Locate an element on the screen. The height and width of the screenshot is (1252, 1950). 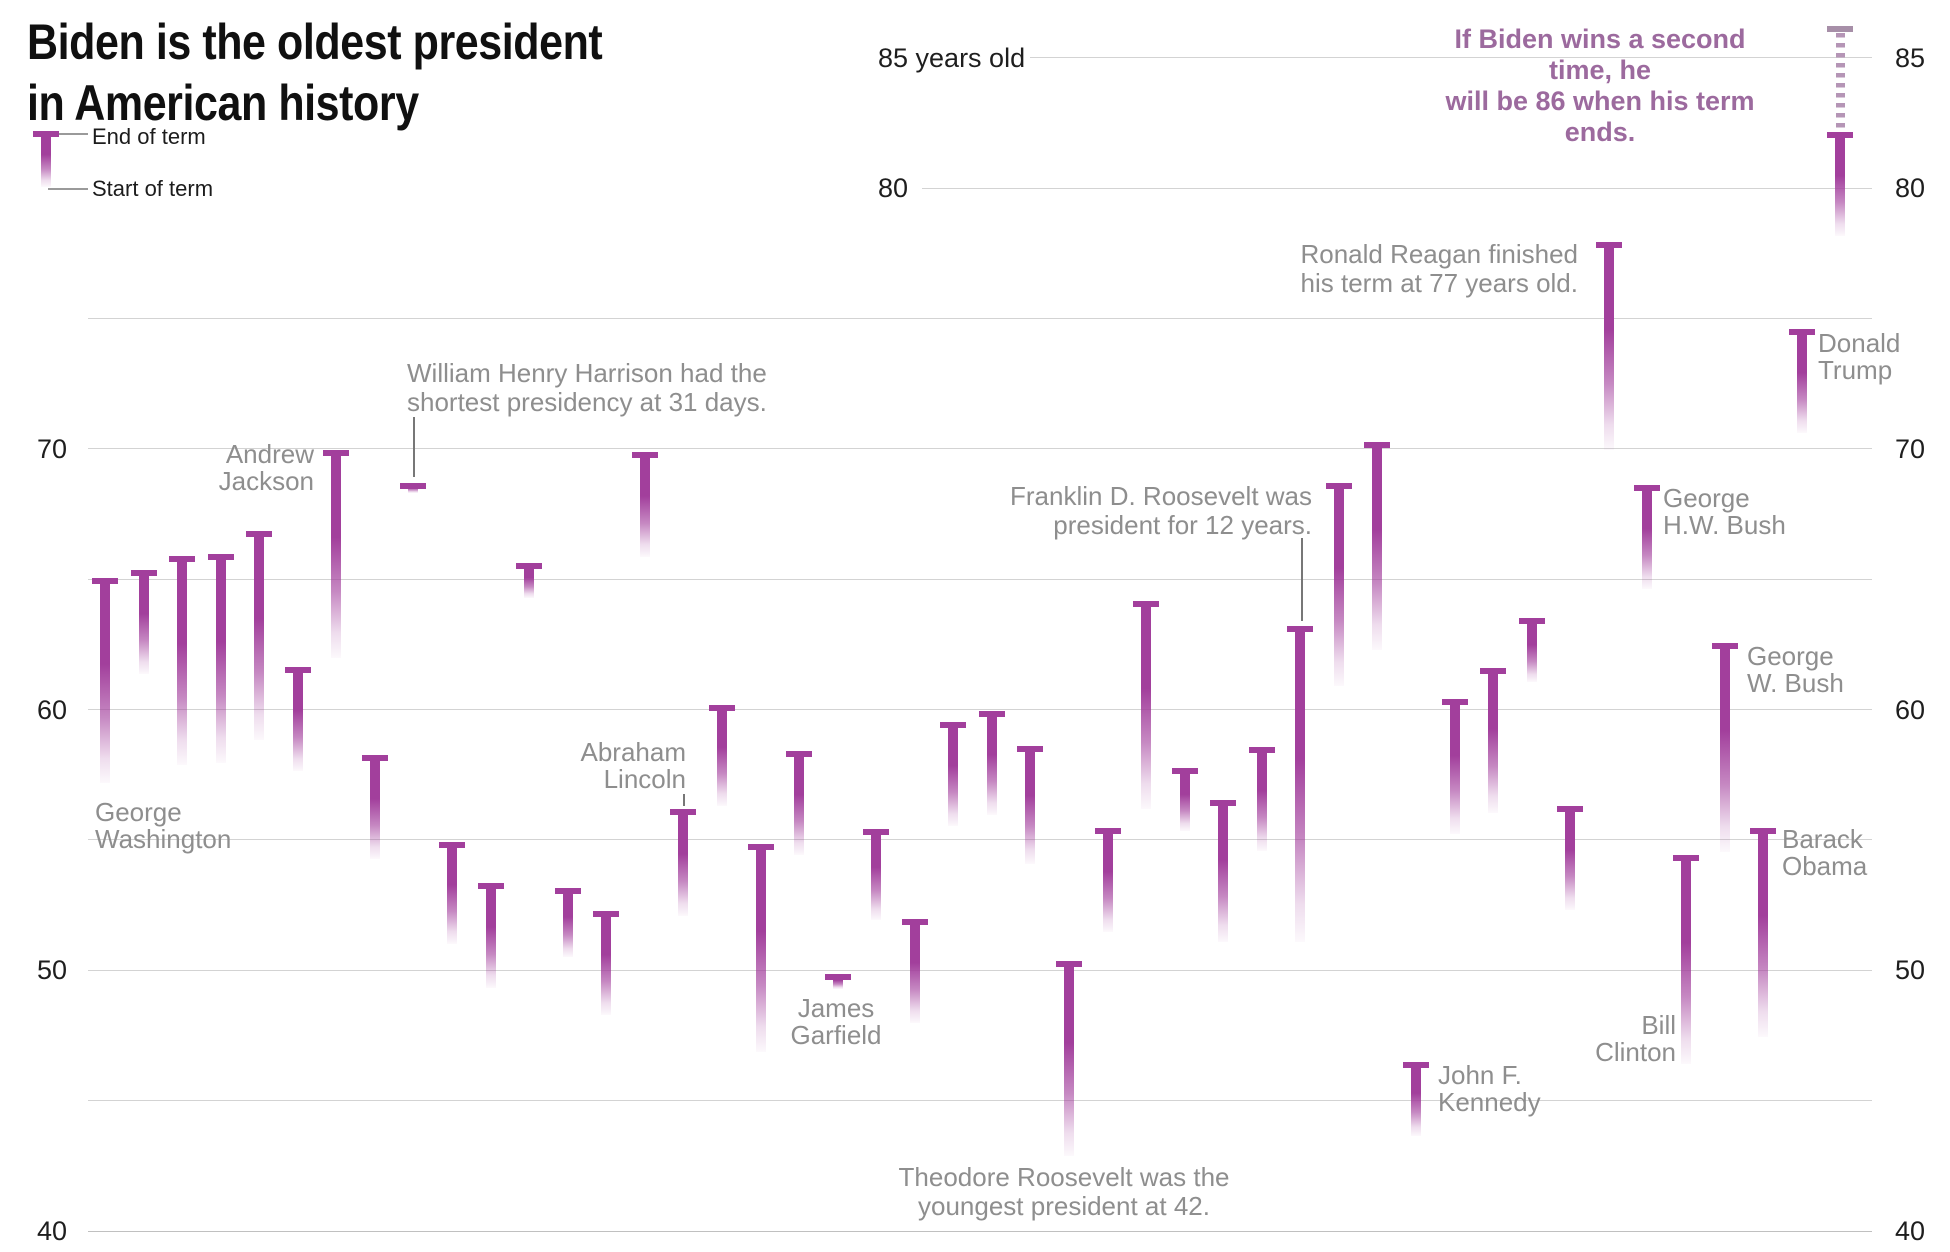
bar-coolidge is located at coordinates (1223, 871).